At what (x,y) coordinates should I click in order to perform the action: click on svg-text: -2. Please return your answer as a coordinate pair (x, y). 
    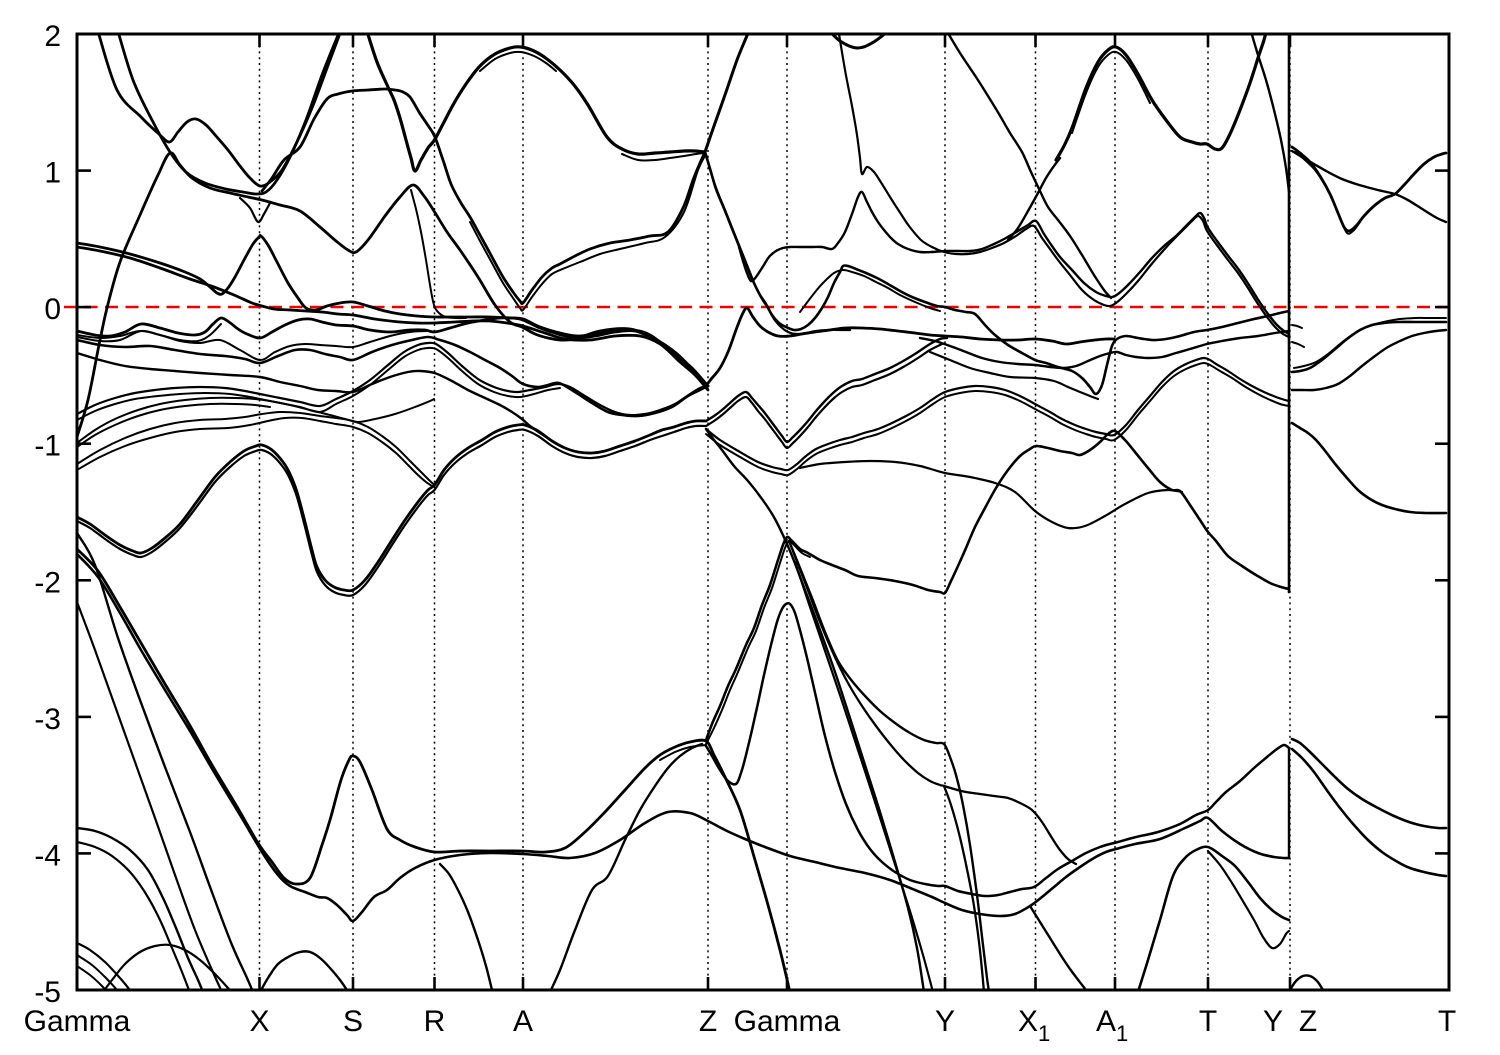
    Looking at the image, I should click on (47, 582).